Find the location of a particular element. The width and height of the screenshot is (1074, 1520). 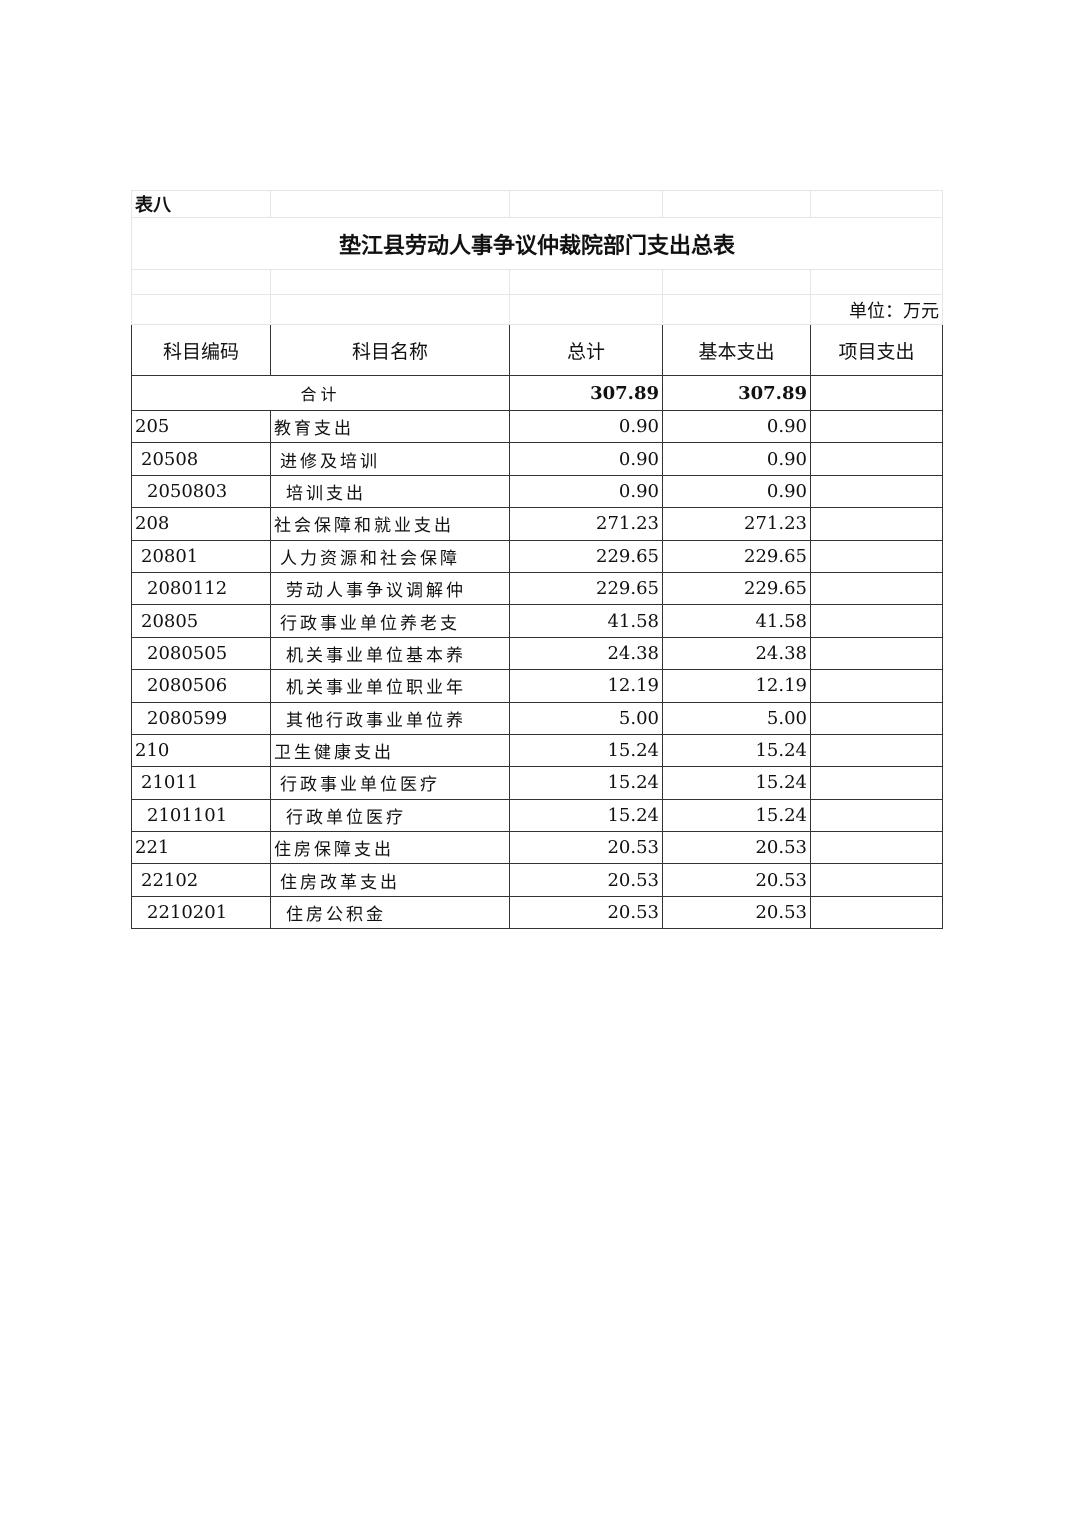

row-total: 41.58 is located at coordinates (586, 621).